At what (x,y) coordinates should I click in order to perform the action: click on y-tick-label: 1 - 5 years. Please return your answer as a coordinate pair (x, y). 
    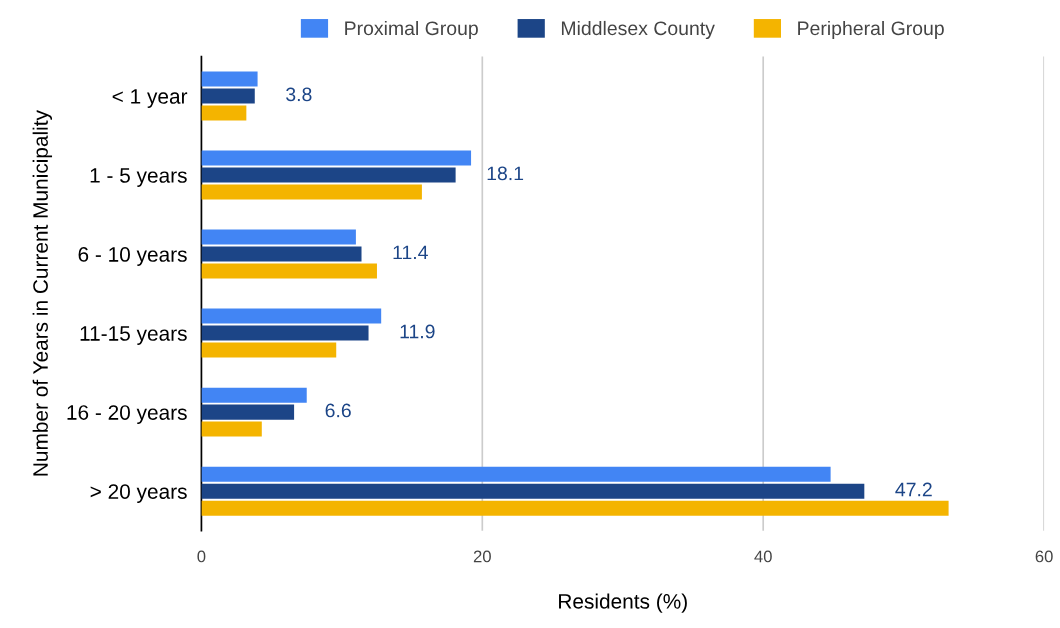
    Looking at the image, I should click on (138, 177).